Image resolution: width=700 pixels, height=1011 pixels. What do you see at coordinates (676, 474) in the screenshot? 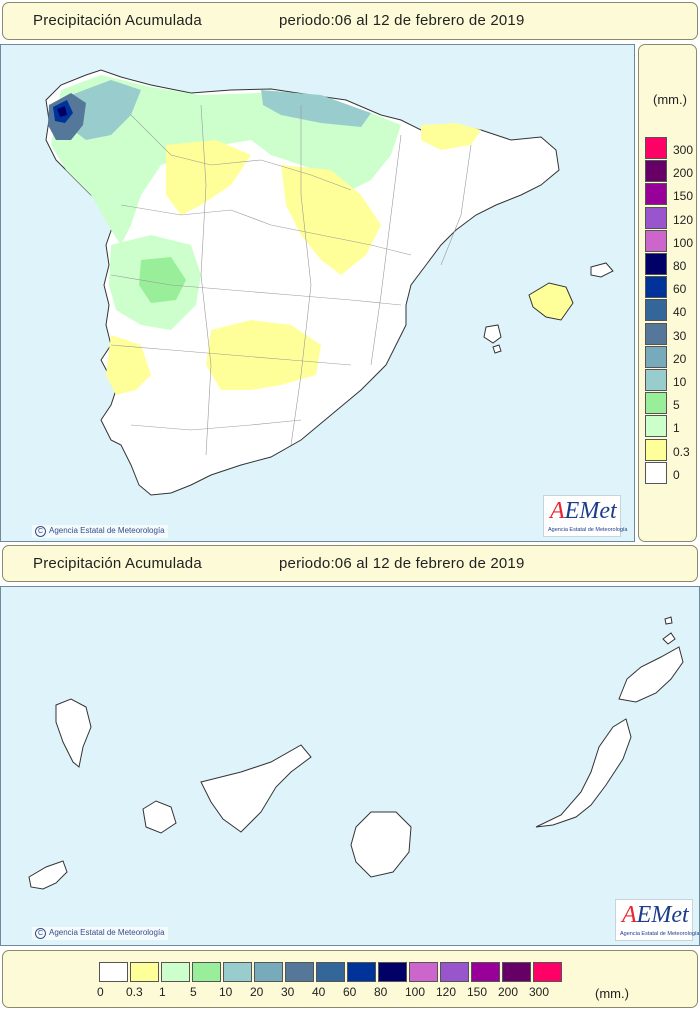
I see `legend-label-0: 0` at bounding box center [676, 474].